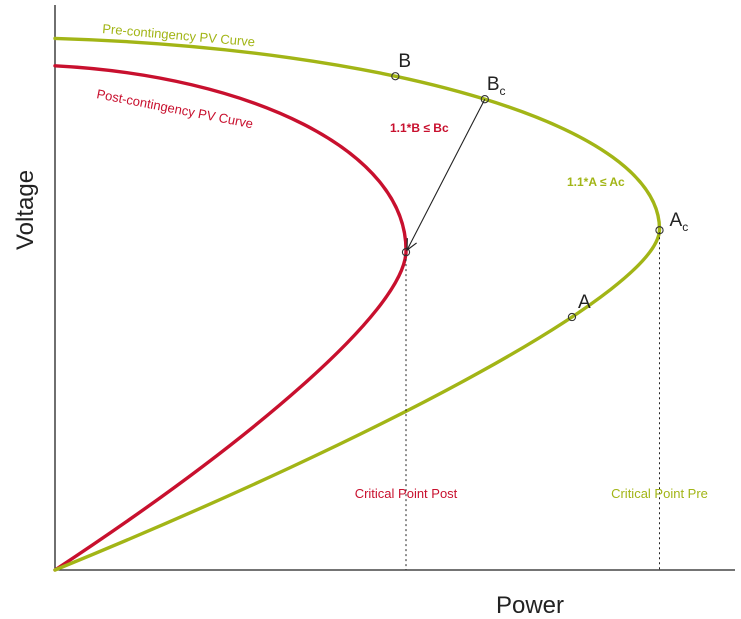 The image size is (741, 619). Describe the element at coordinates (446, 174) in the screenshot. I see `shift-arrow-line` at that location.